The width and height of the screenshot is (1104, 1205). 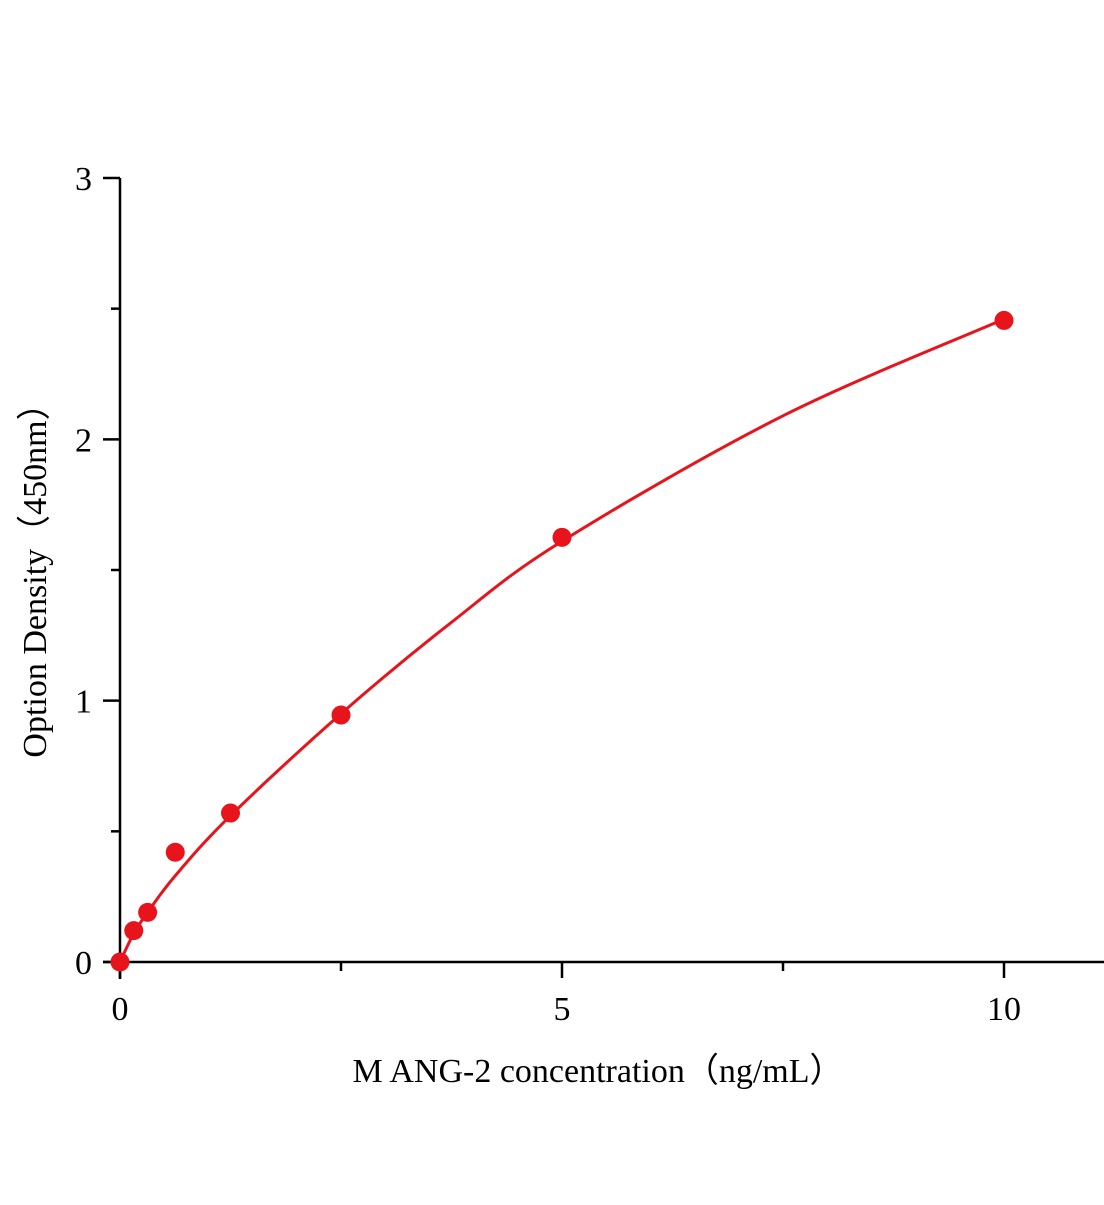 What do you see at coordinates (83, 702) in the screenshot?
I see `y-tick-label: 1` at bounding box center [83, 702].